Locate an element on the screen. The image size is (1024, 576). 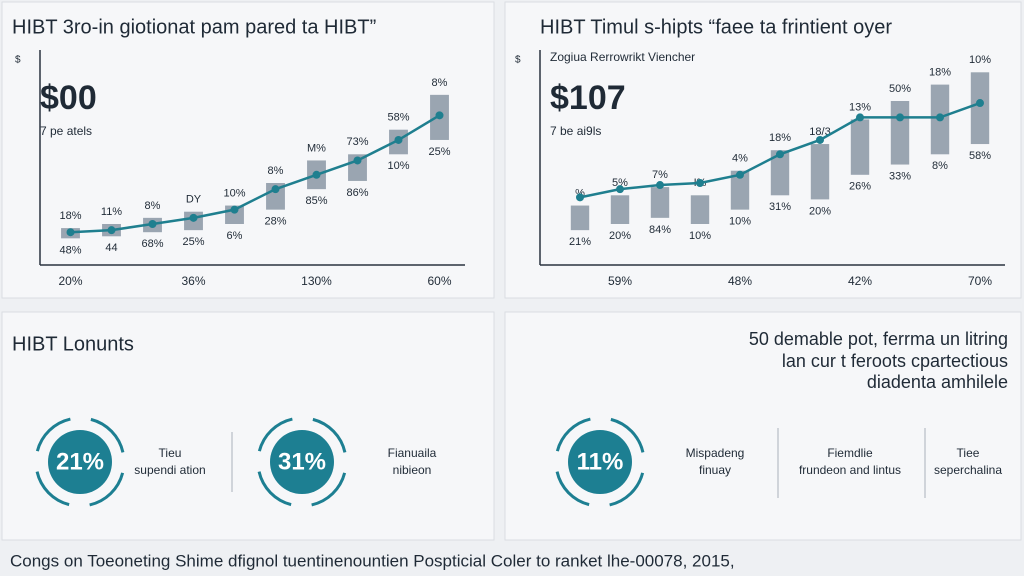
gauge-label: supendi ation is located at coordinates (169, 470).